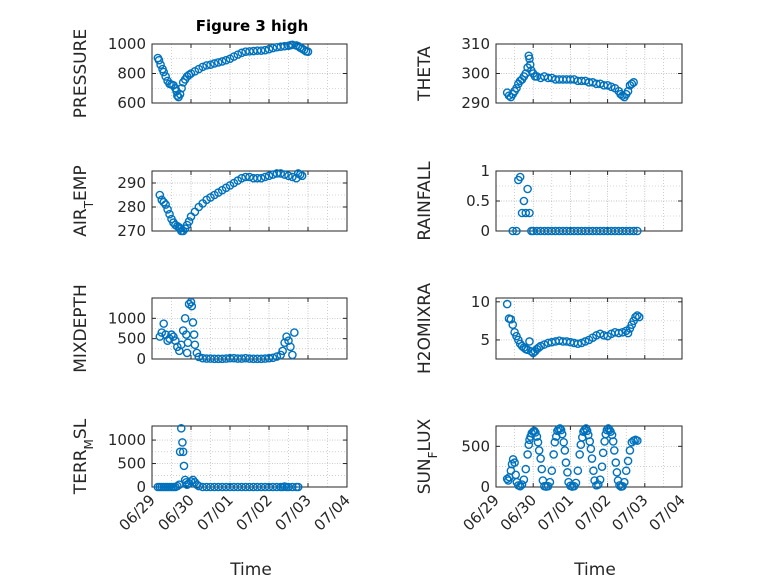 The image size is (778, 587). I want to click on x-tick-label: 06/29, so click(137, 512).